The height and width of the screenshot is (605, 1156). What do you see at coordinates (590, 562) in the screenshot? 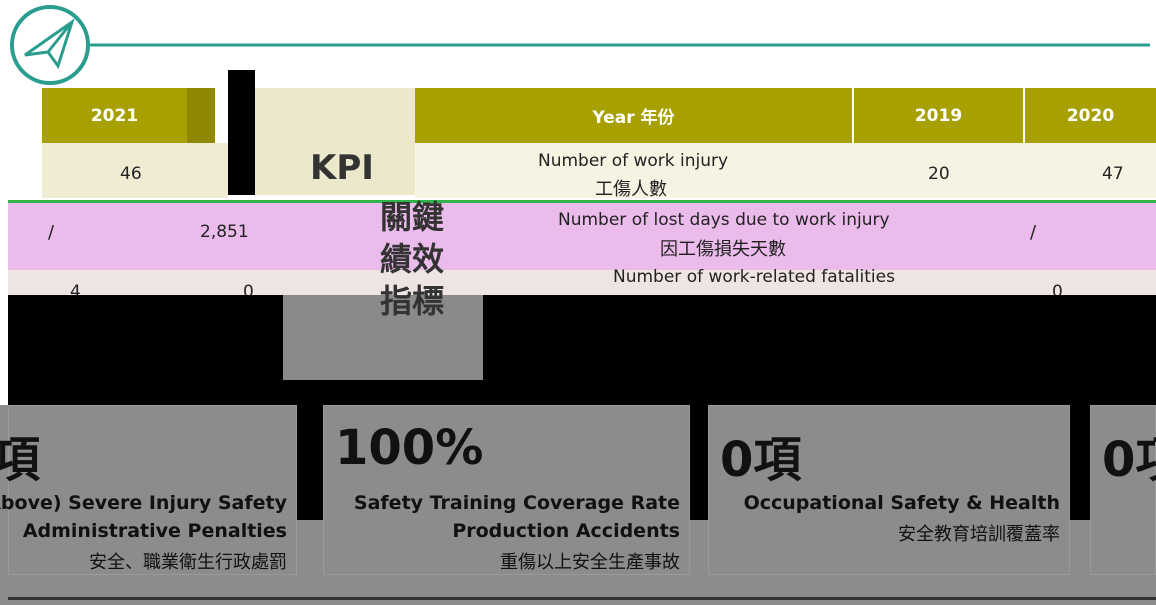
I see `panel-text: 重傷以上安全生產事故` at bounding box center [590, 562].